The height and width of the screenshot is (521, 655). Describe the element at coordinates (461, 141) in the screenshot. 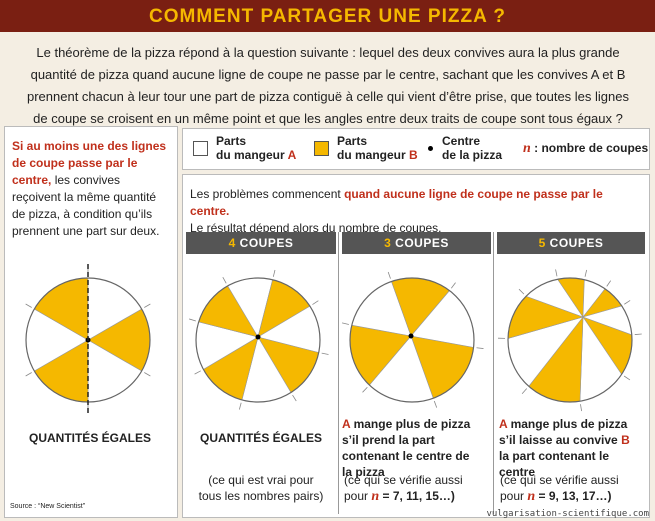

I see `text: Centre` at that location.